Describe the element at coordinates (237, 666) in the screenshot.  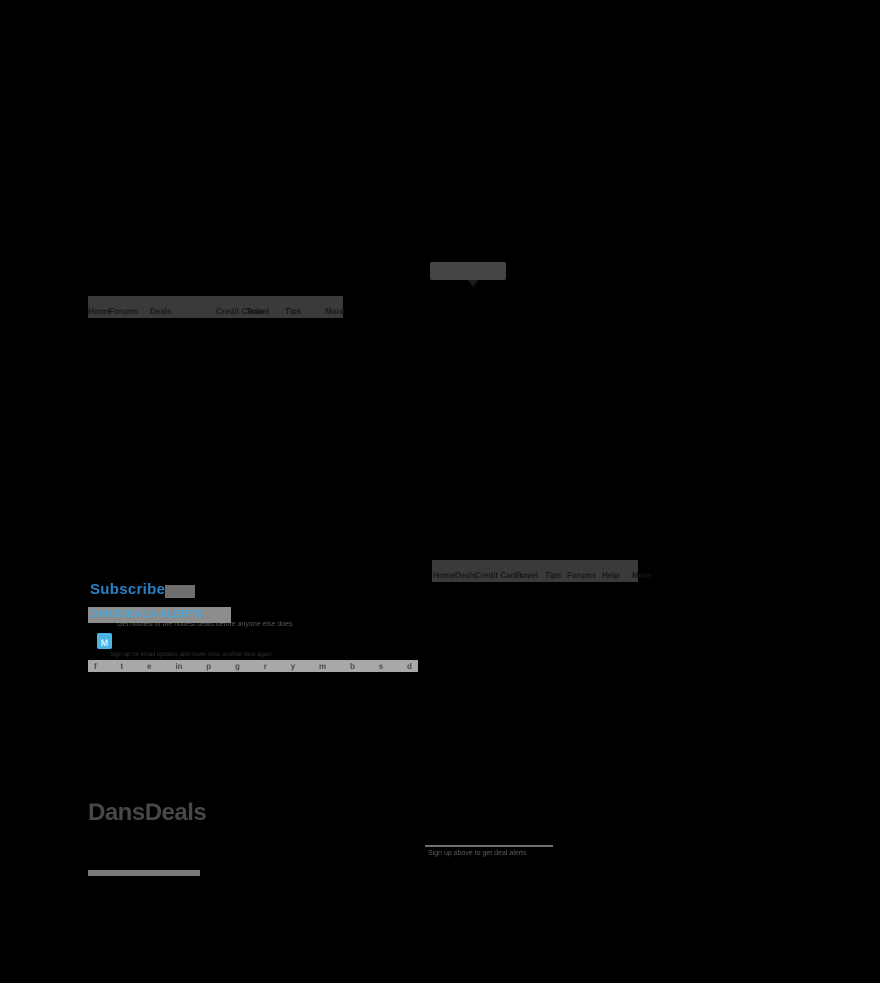
I see `social-icon: g` at that location.